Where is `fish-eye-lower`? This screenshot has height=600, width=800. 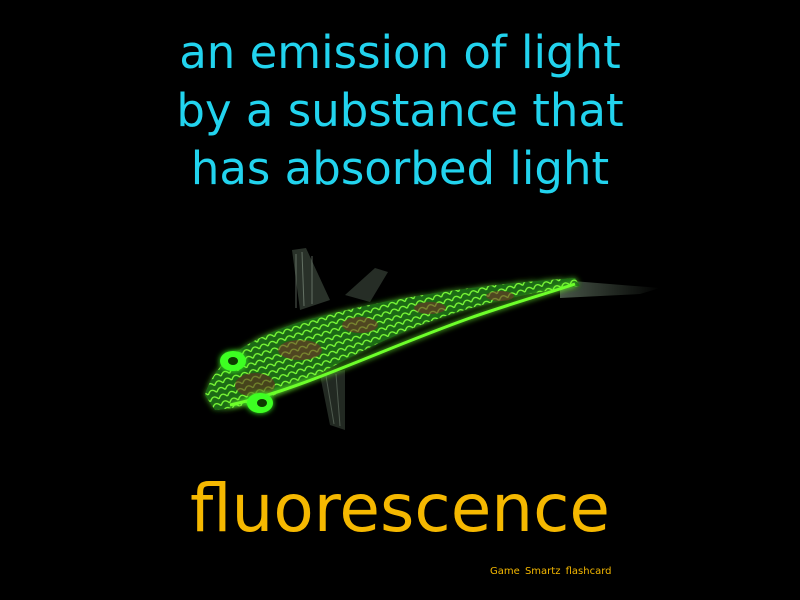
fish-eye-lower is located at coordinates (260, 403).